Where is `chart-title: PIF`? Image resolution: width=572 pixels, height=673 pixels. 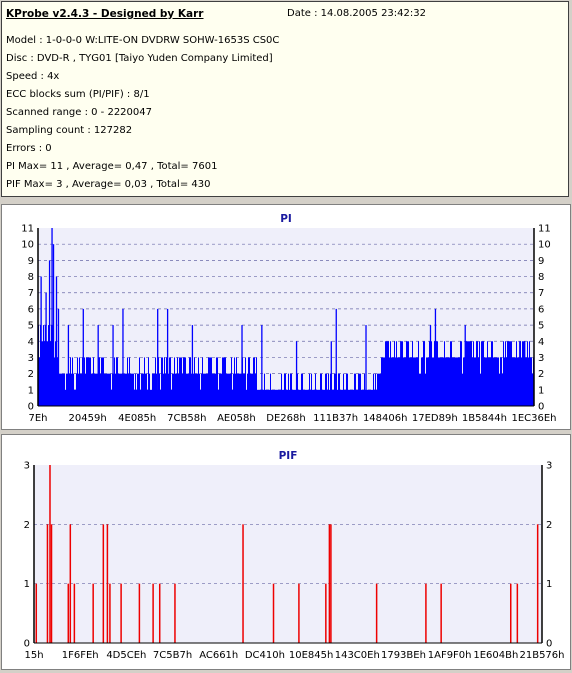 chart-title: PIF is located at coordinates (288, 456).